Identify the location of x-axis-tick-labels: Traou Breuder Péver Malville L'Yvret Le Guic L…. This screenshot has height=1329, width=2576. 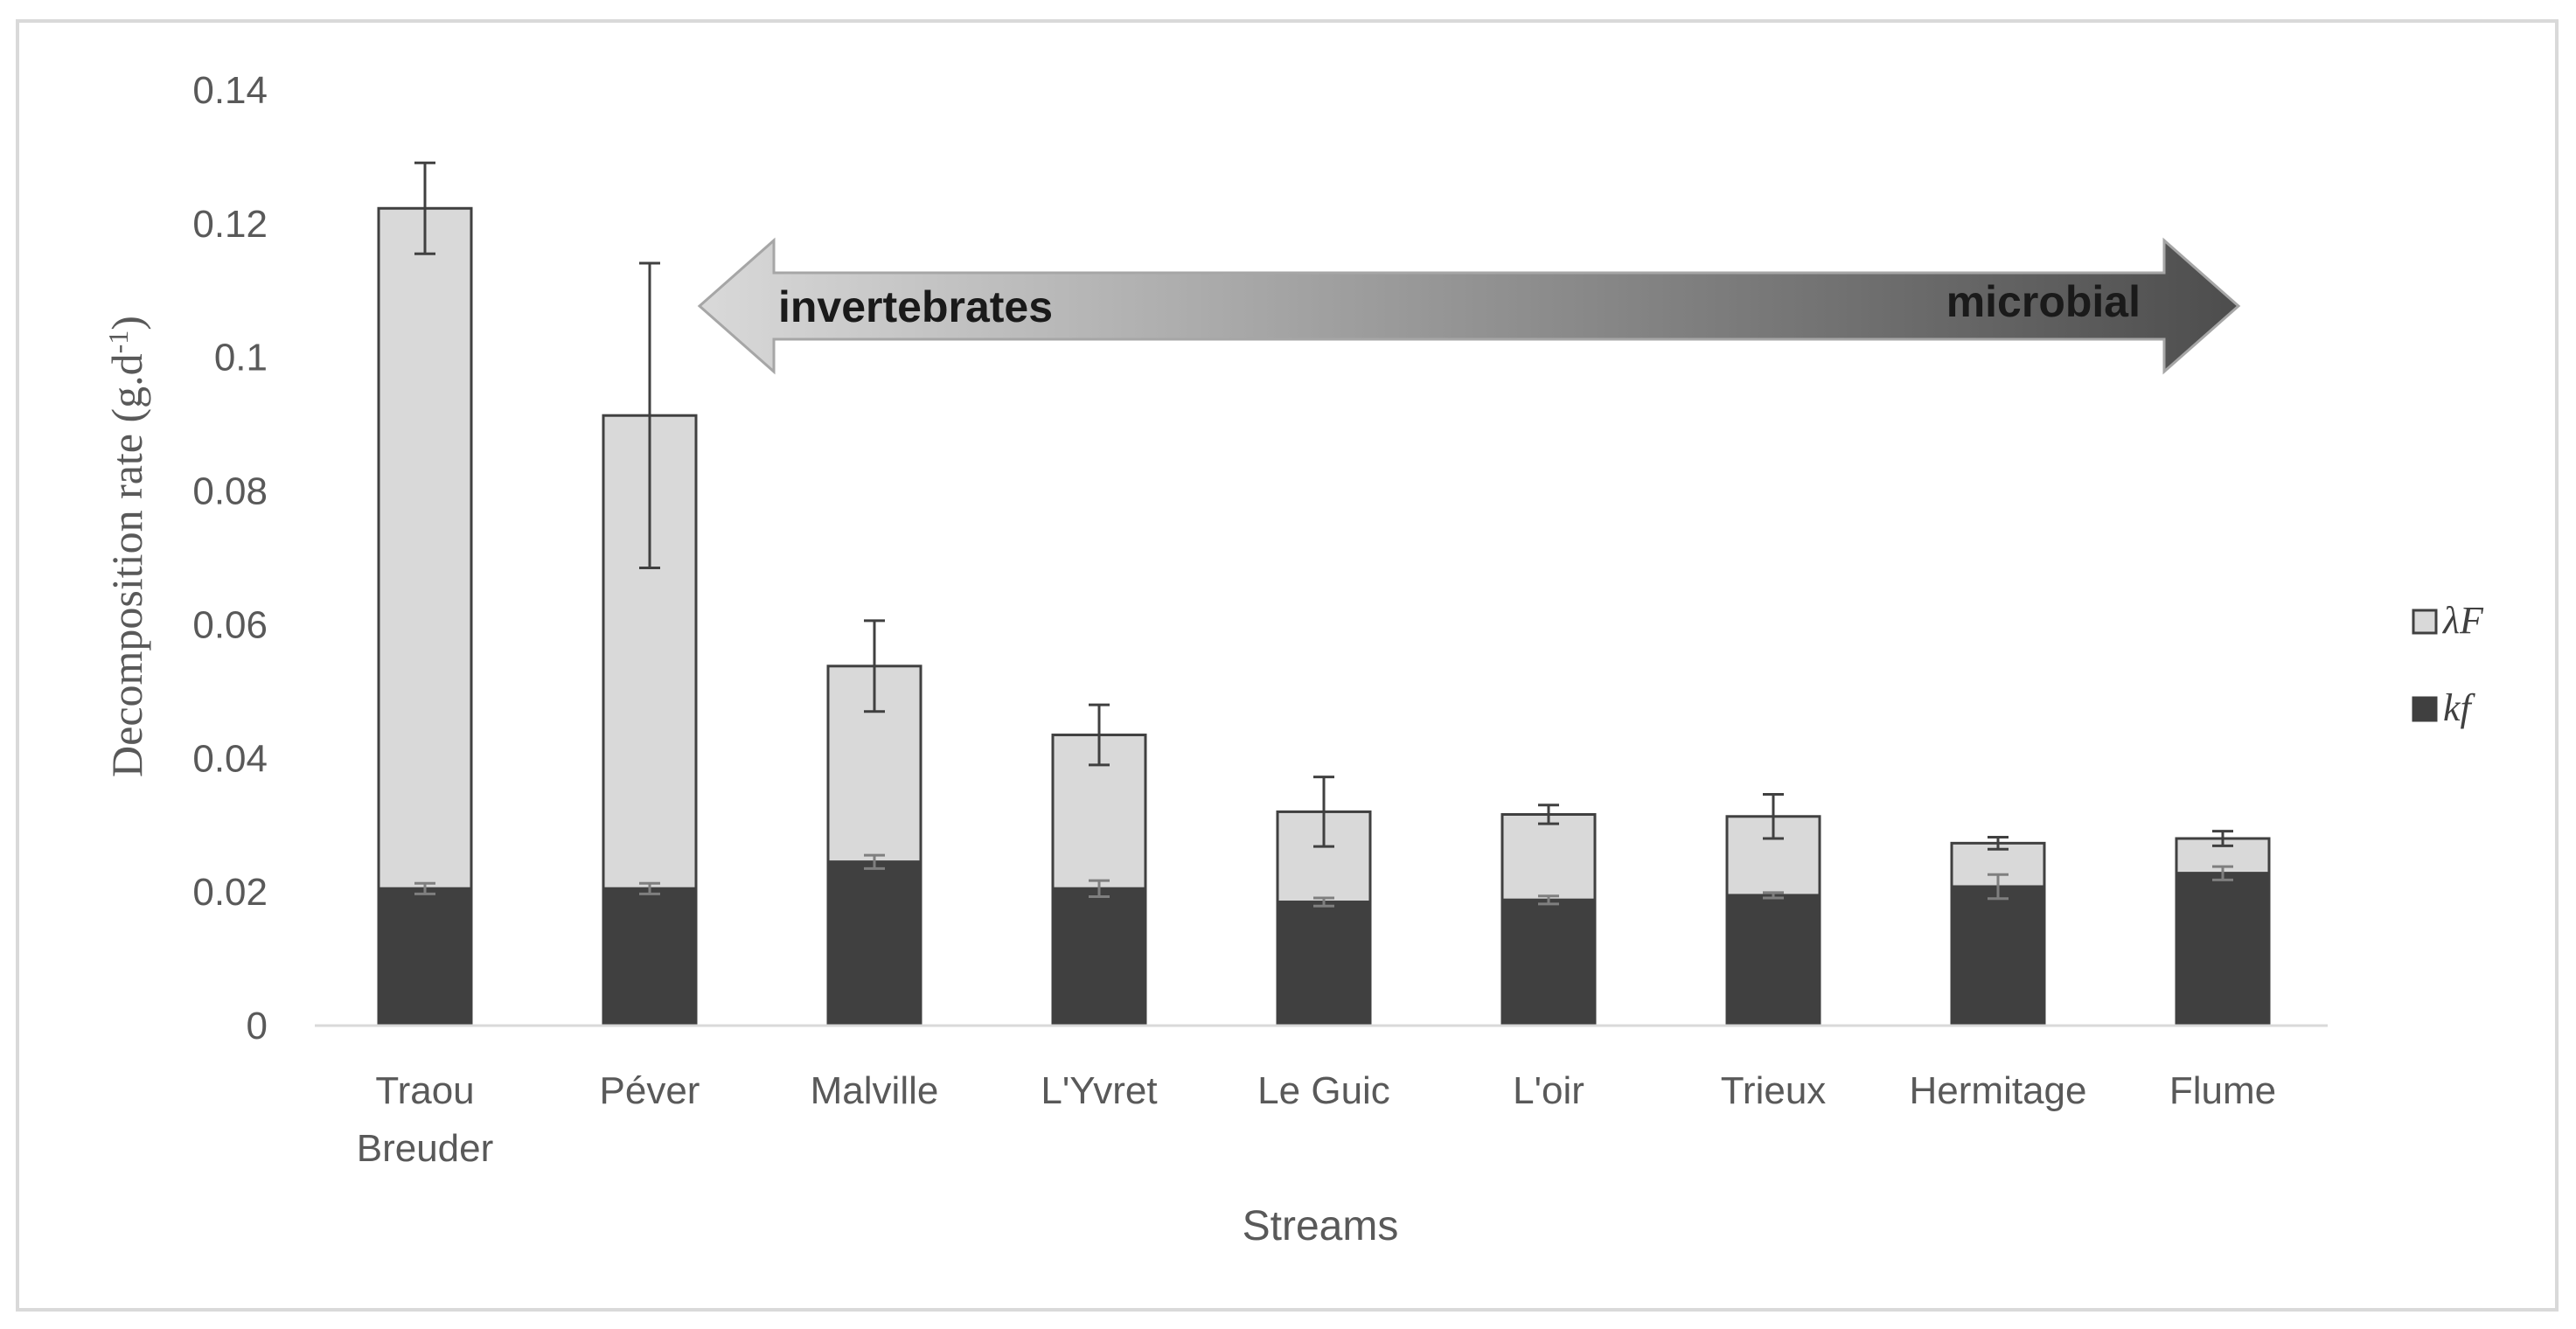
(1316, 1120).